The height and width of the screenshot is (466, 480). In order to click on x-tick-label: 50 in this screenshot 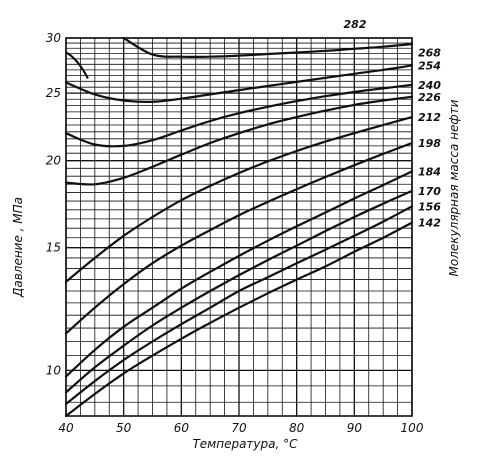, I will do `click(124, 428)`.